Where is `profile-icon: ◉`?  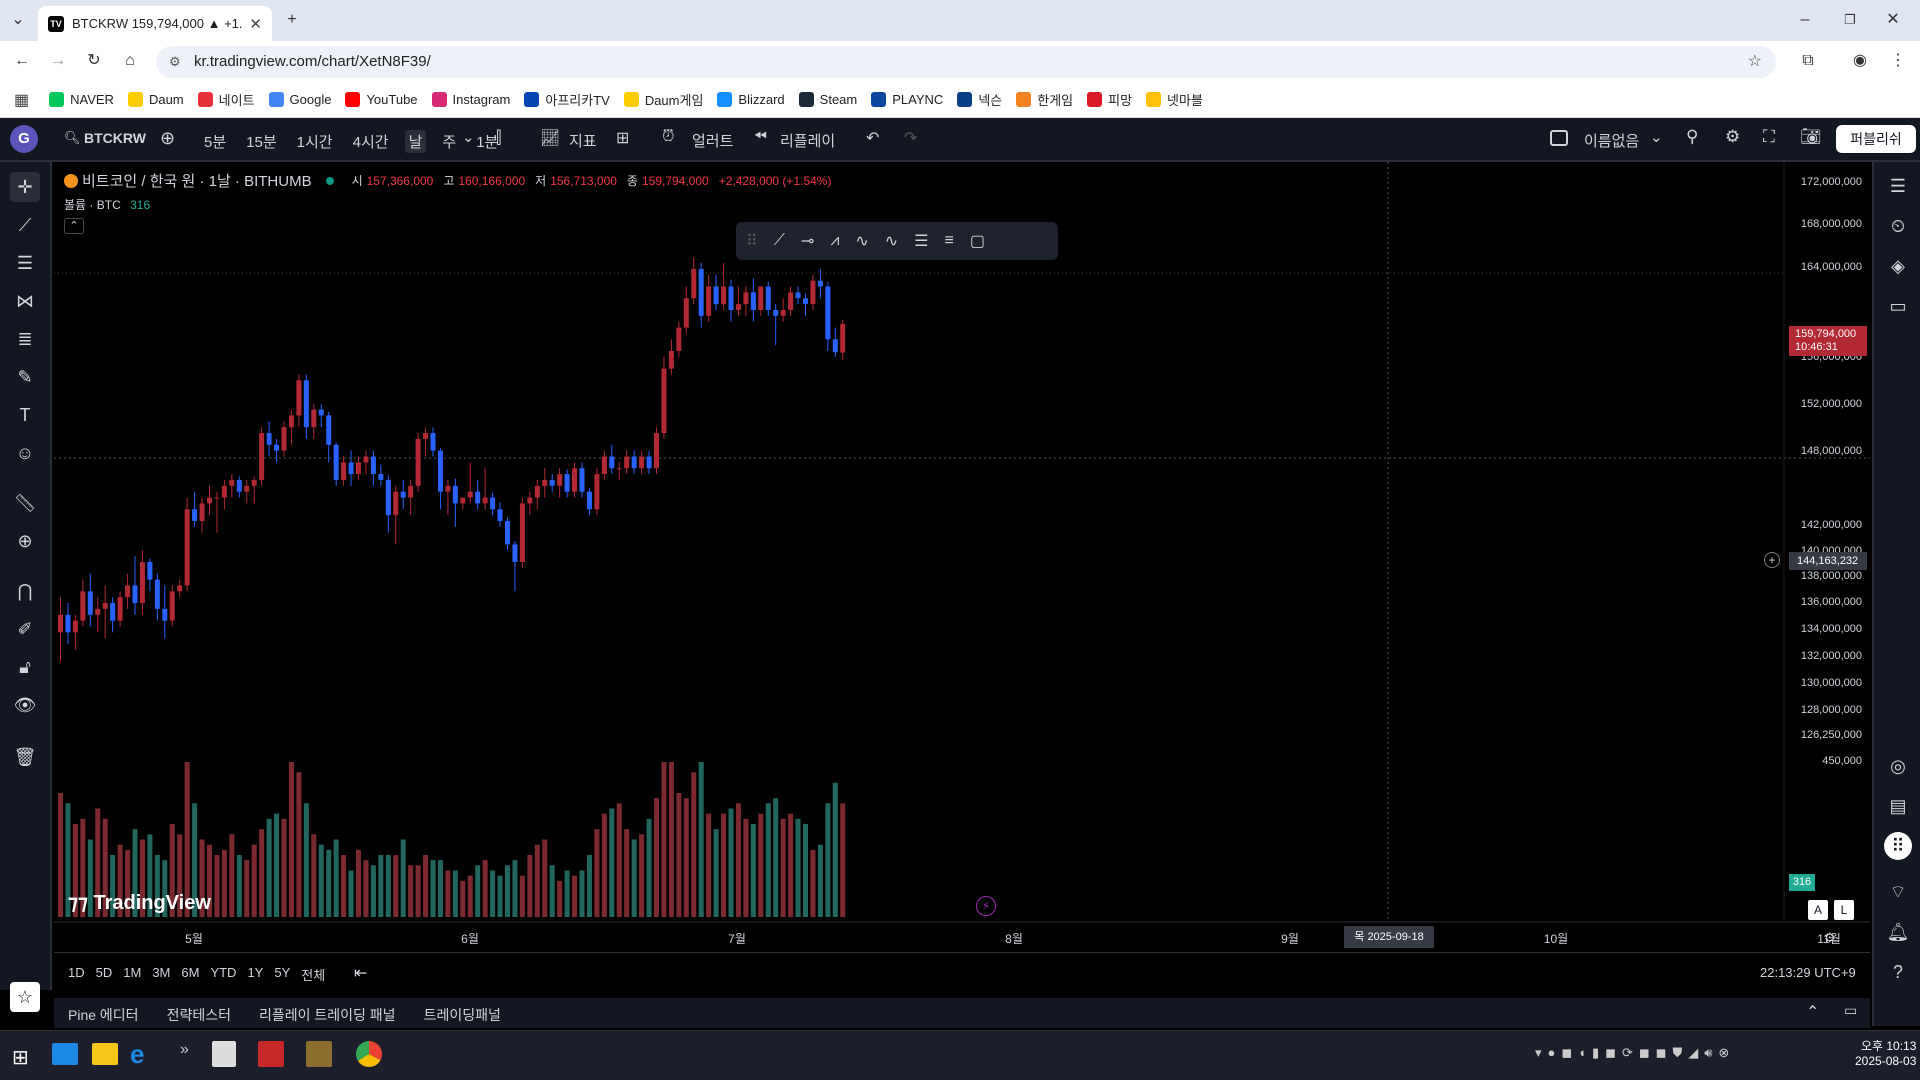 profile-icon: ◉ is located at coordinates (1860, 60).